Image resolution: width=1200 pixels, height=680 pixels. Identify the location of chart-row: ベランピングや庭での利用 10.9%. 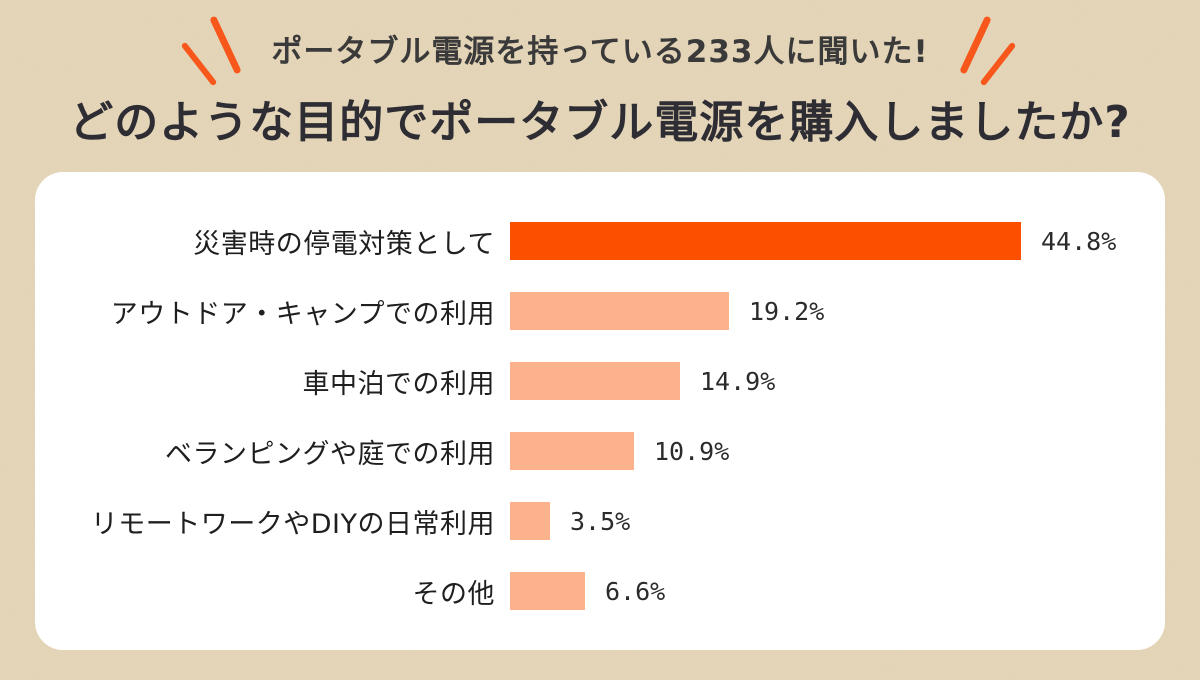
(600, 451).